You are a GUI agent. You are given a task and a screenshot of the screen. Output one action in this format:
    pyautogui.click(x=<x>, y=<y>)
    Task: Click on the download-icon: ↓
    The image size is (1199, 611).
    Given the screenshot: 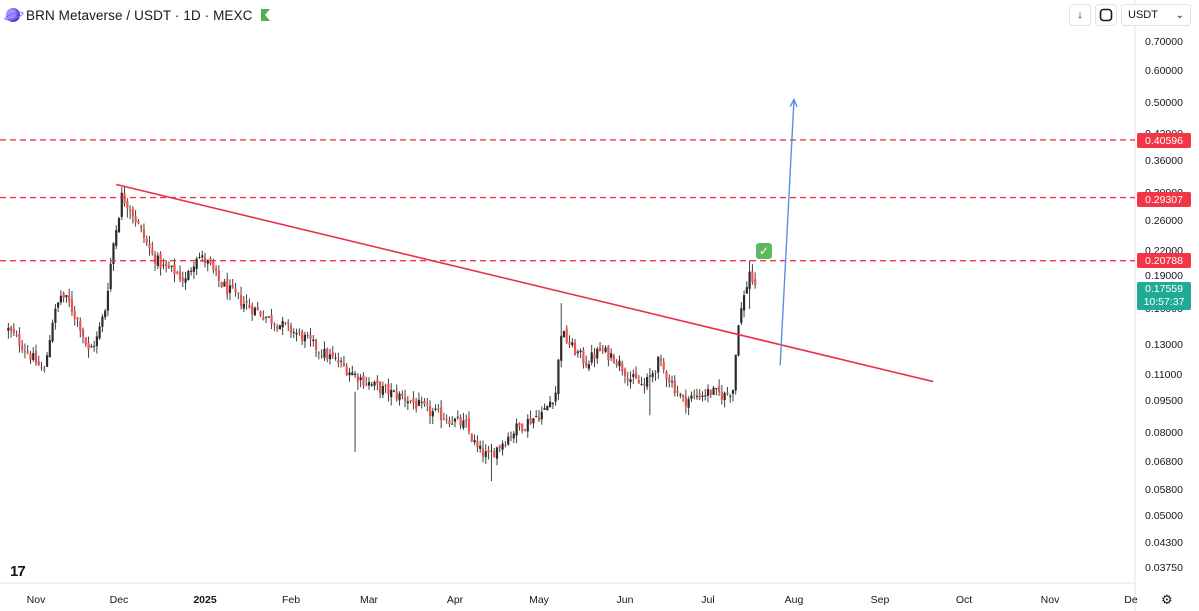 What is the action you would take?
    pyautogui.click(x=1080, y=15)
    